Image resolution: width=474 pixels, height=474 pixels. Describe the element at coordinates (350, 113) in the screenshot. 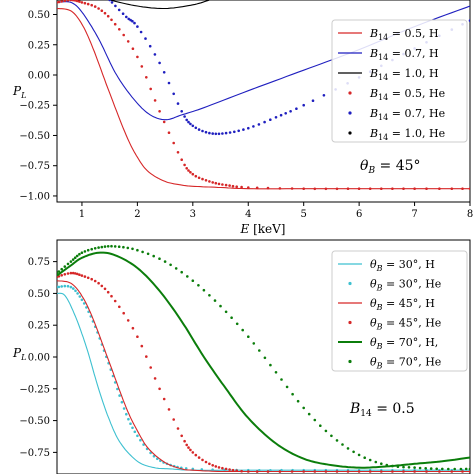

I see `legend-swatch-dot` at that location.